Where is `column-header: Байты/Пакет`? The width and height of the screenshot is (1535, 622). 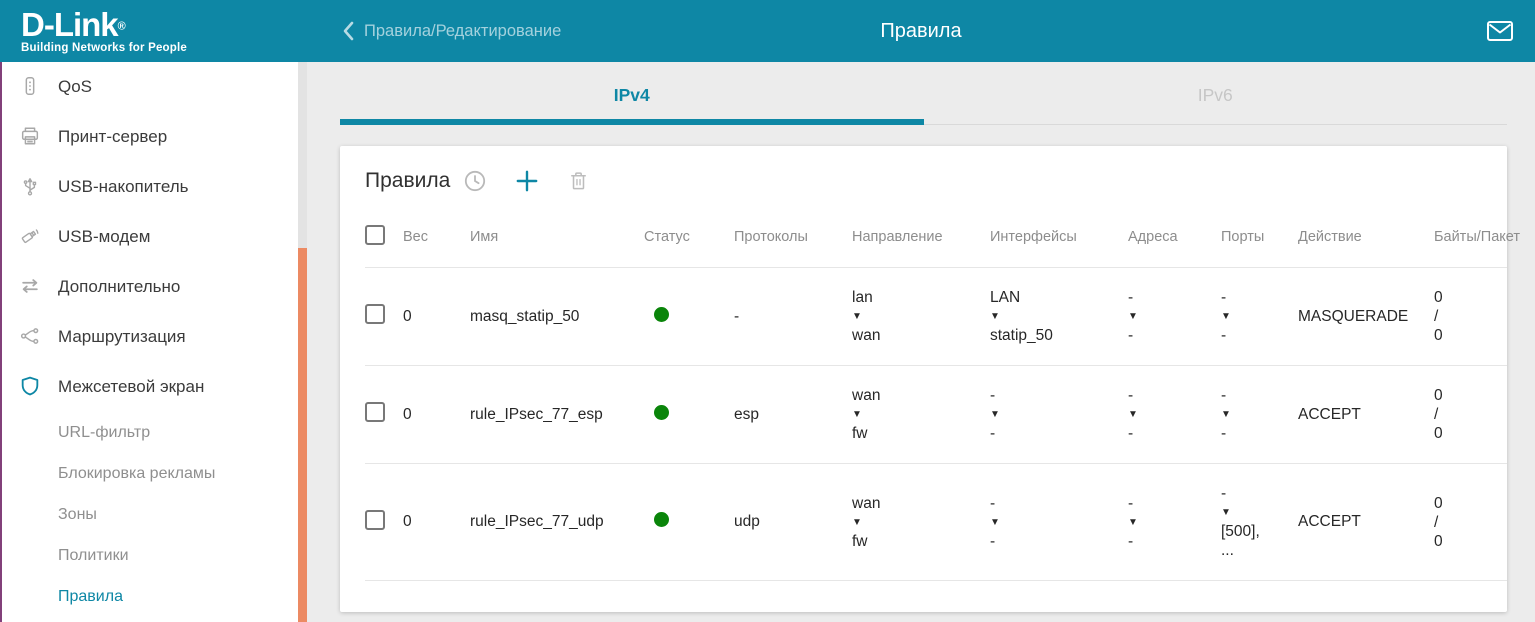 column-header: Байты/Пакет is located at coordinates (1477, 237).